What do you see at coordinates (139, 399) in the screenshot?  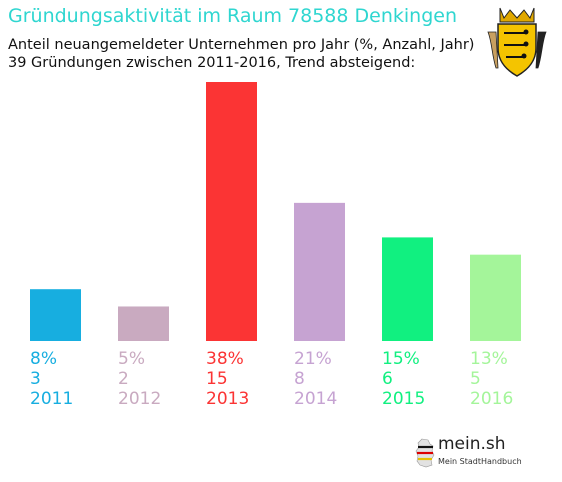 I see `year-label-2012: 2012` at bounding box center [139, 399].